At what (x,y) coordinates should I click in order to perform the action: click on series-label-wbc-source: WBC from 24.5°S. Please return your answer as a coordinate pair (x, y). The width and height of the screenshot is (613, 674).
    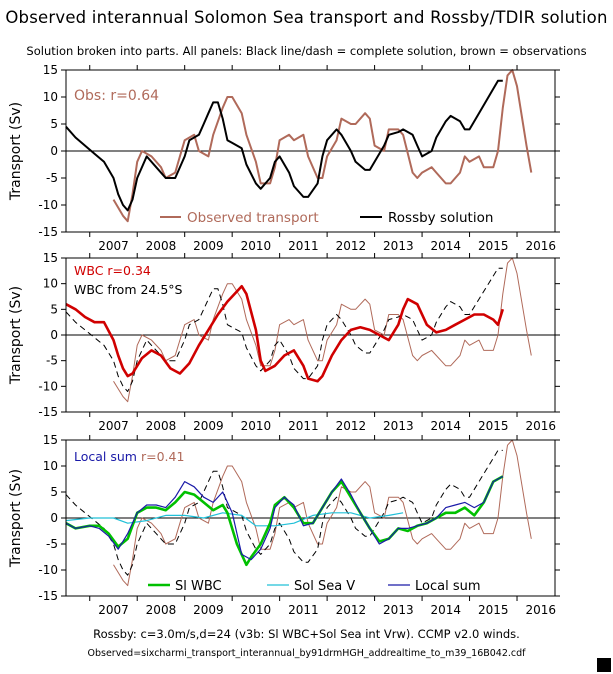
    Looking at the image, I should click on (128, 289).